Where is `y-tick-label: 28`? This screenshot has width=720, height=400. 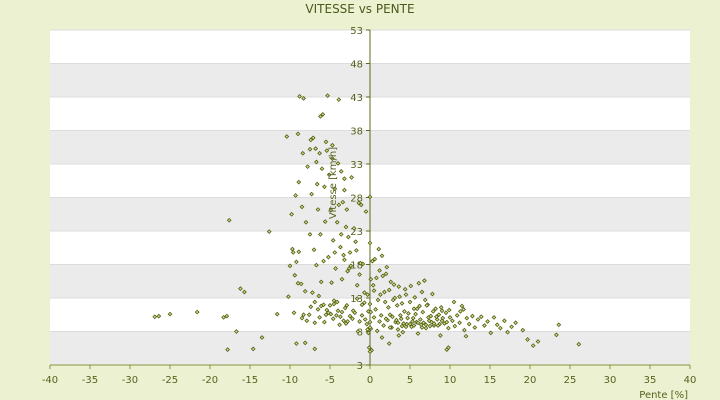
y-tick-label: 28 is located at coordinates (356, 199).